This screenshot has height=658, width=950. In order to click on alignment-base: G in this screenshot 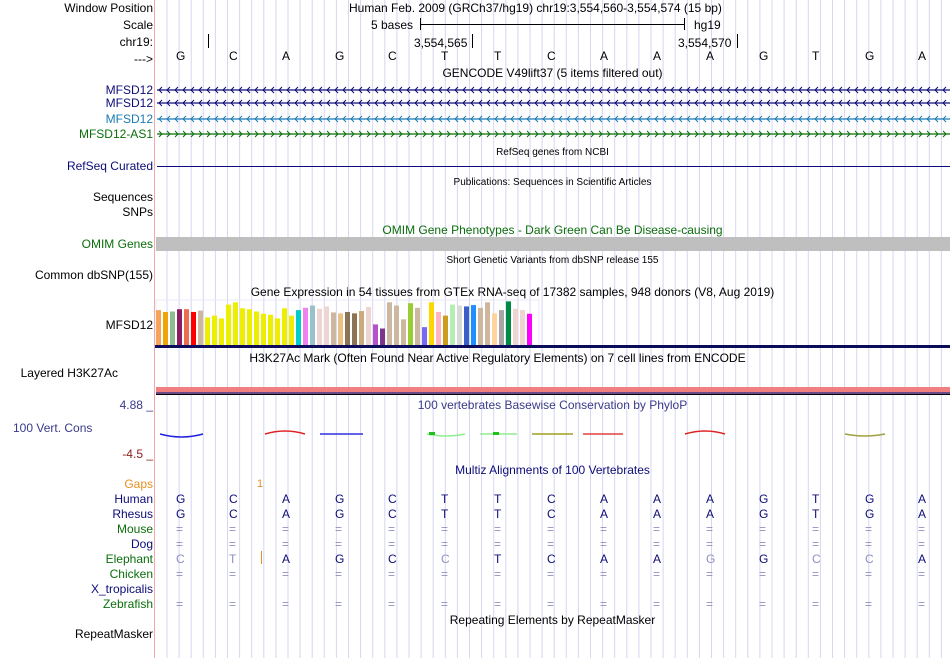, I will do `click(340, 499)`.